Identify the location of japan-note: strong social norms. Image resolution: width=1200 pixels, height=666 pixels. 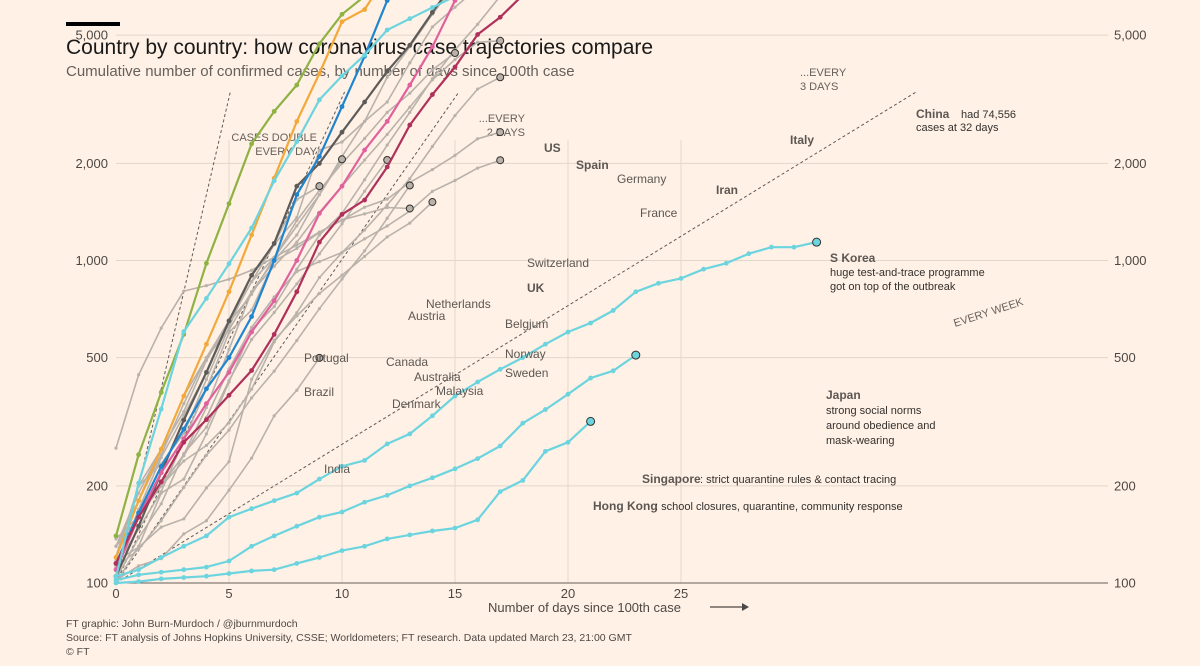
(874, 411).